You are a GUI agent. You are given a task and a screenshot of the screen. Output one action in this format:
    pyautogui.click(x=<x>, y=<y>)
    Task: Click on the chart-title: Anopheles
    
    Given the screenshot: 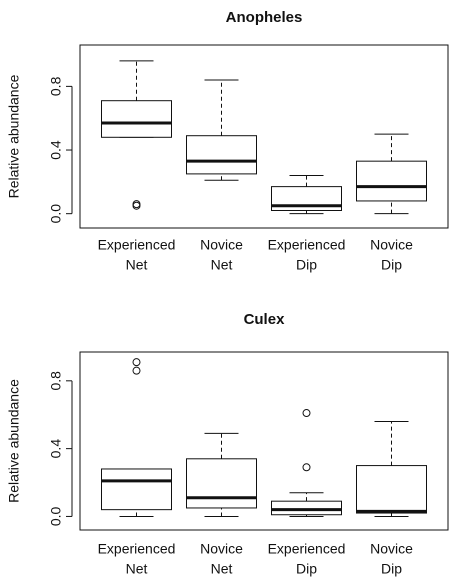 What is the action you would take?
    pyautogui.click(x=264, y=17)
    